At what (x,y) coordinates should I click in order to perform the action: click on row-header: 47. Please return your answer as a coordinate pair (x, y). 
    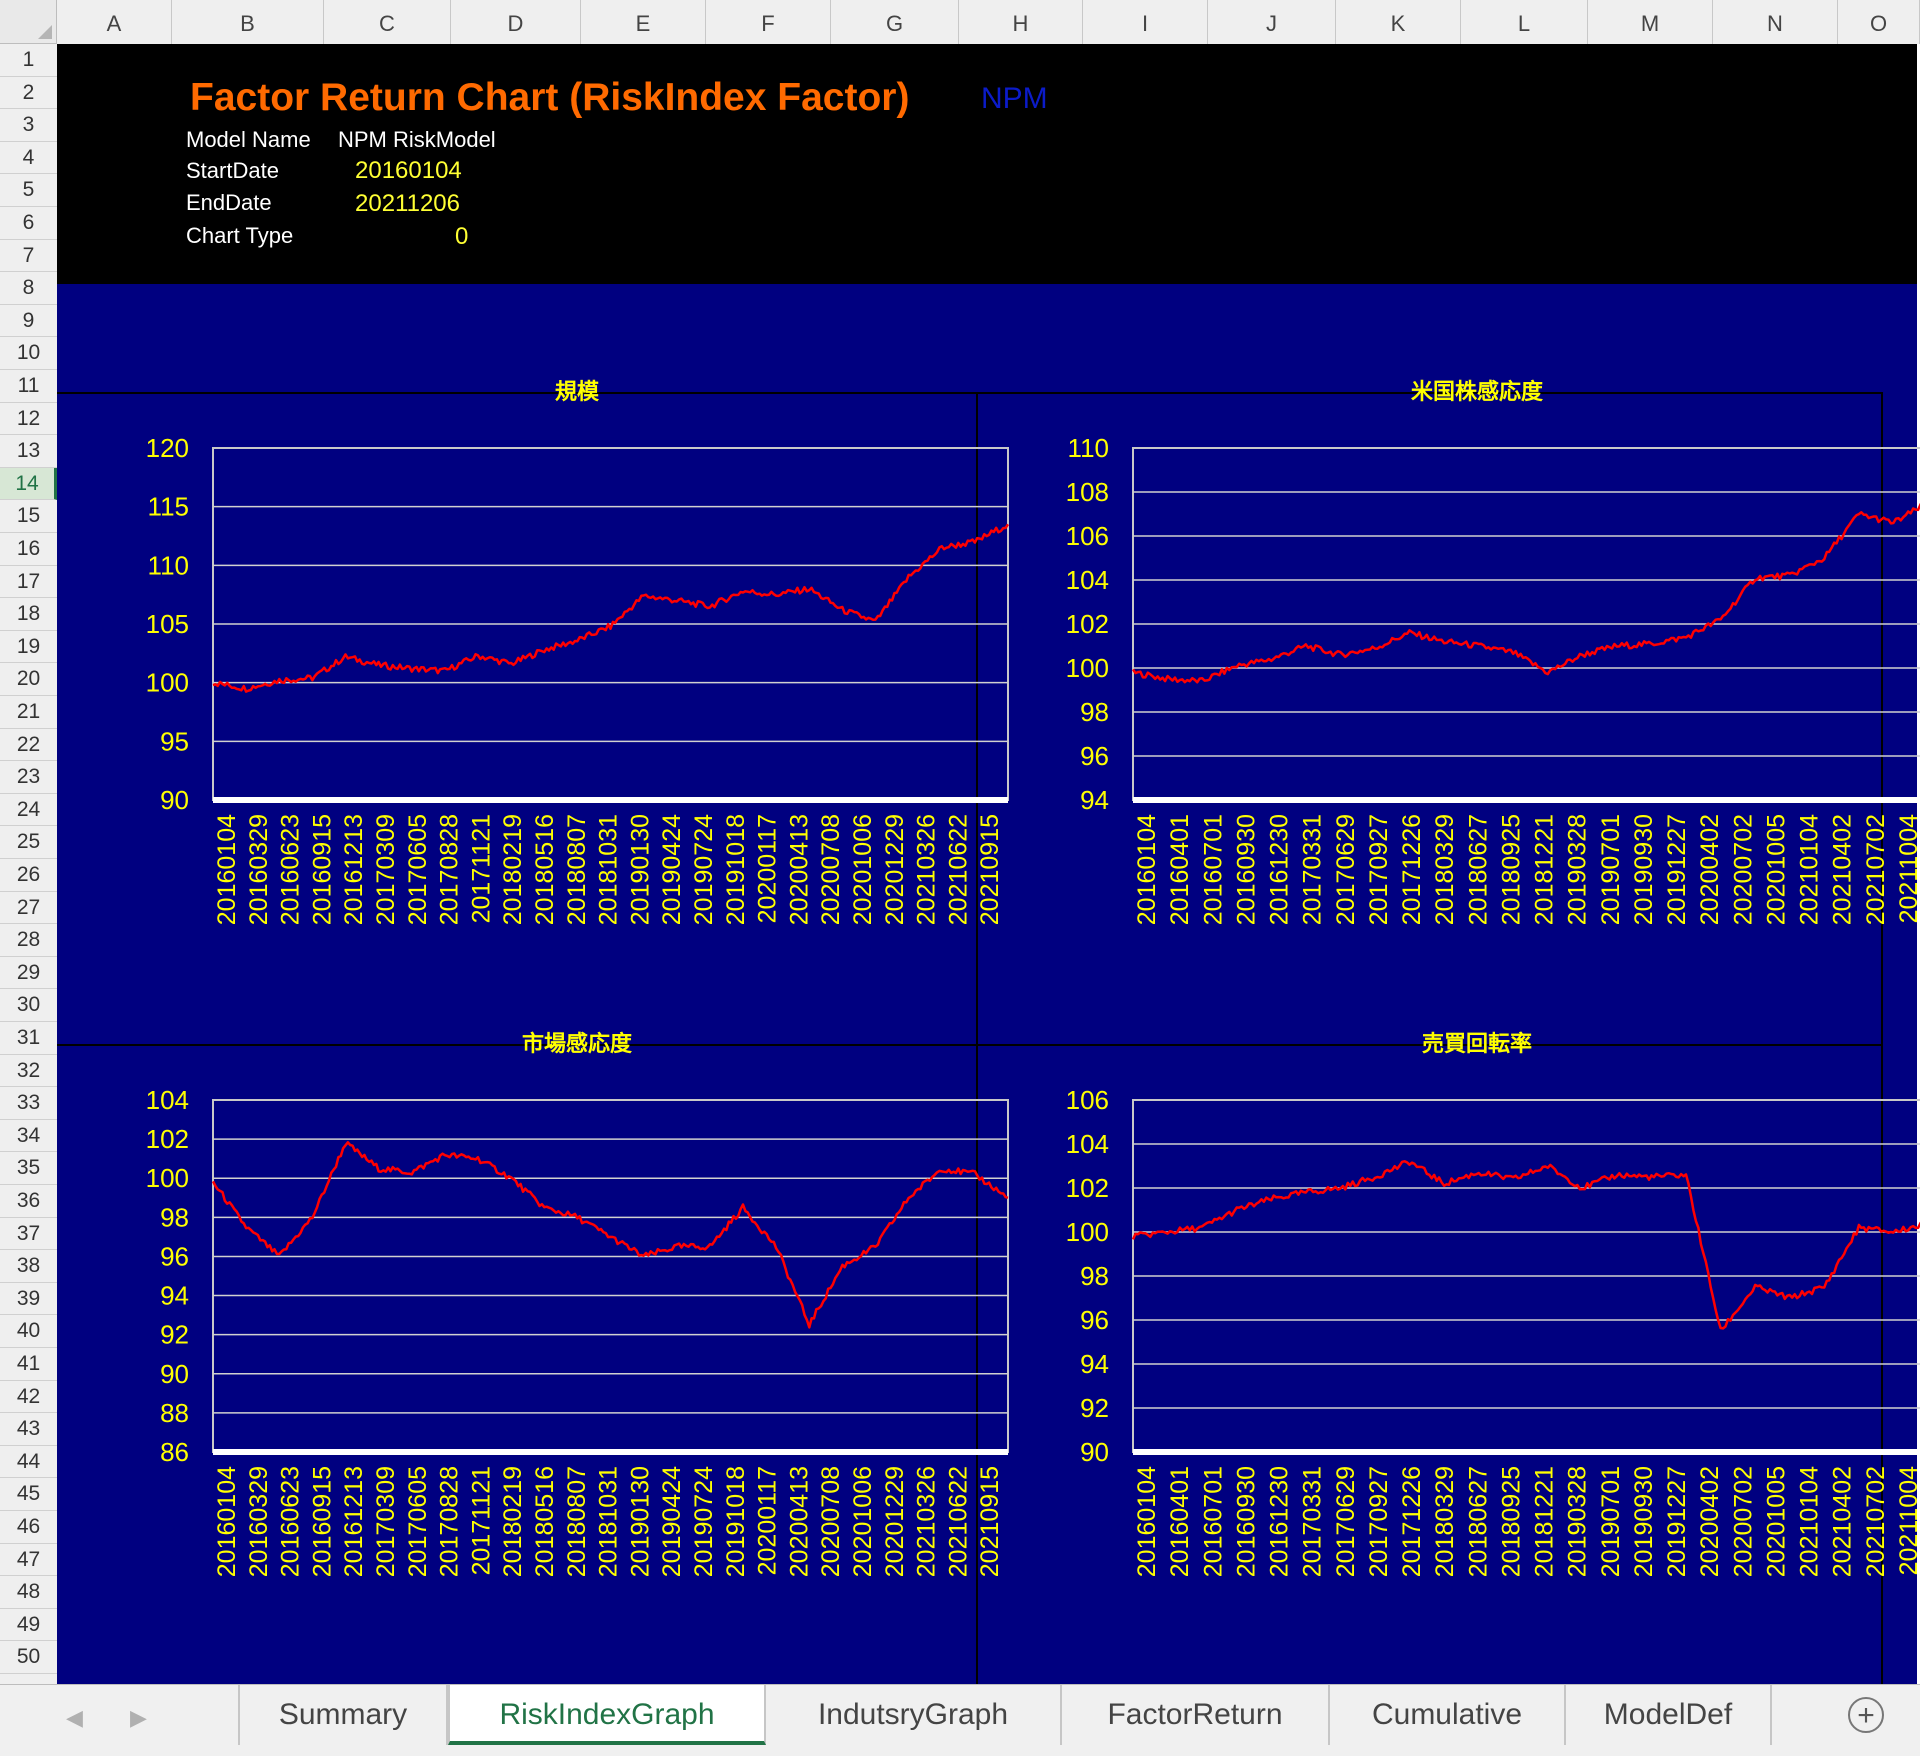
    Looking at the image, I should click on (28, 1560).